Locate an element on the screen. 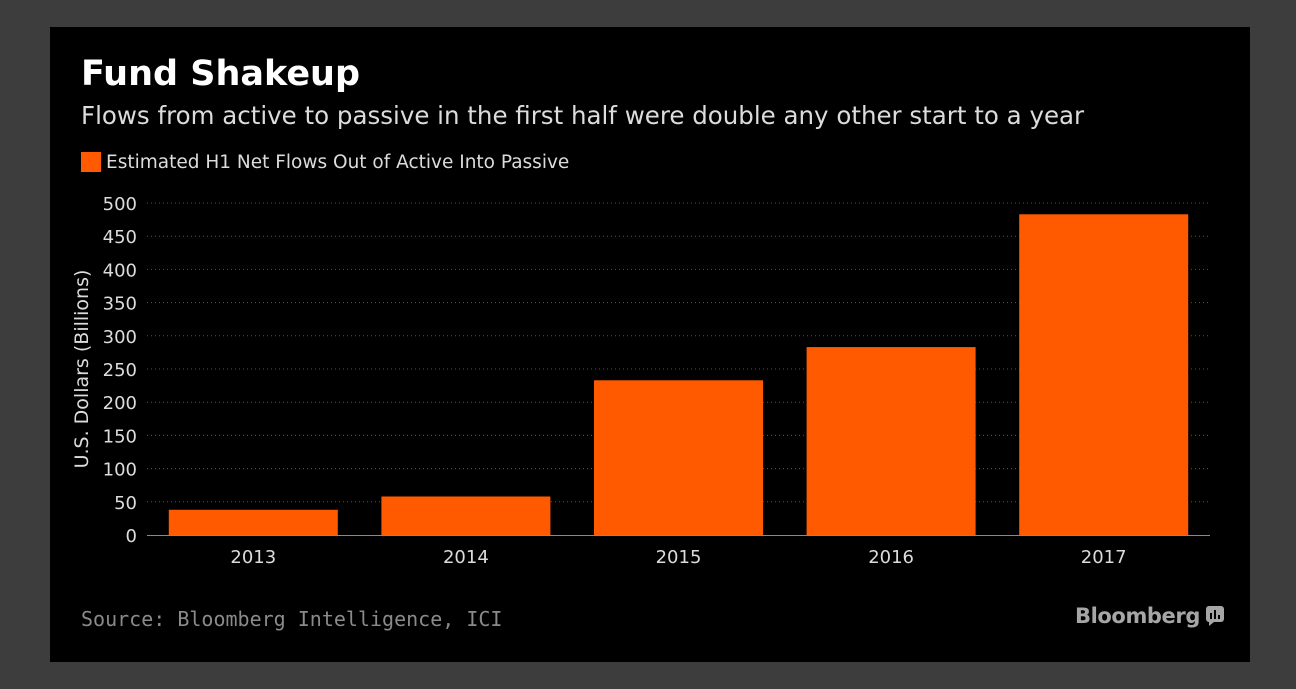  y-tick-label: 250 is located at coordinates (120, 370).